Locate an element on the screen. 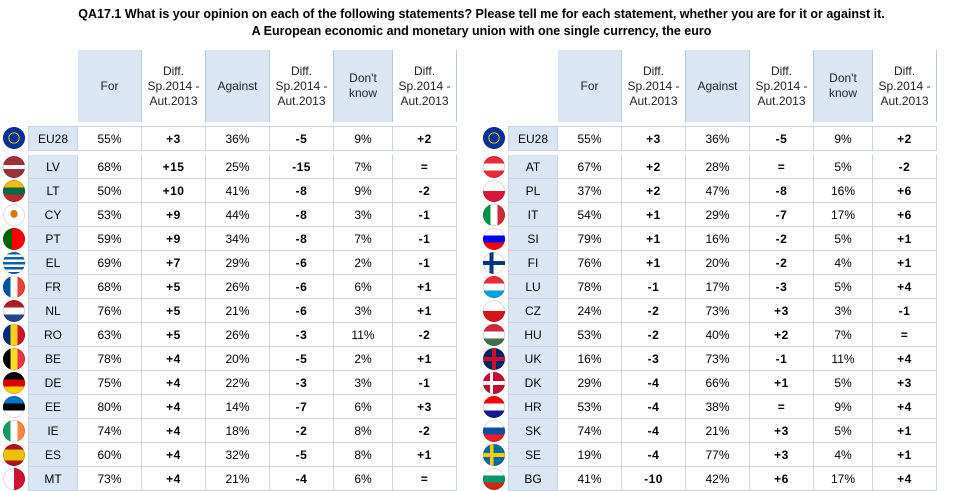 The image size is (963, 491). against-diff-value: -15 is located at coordinates (302, 167).